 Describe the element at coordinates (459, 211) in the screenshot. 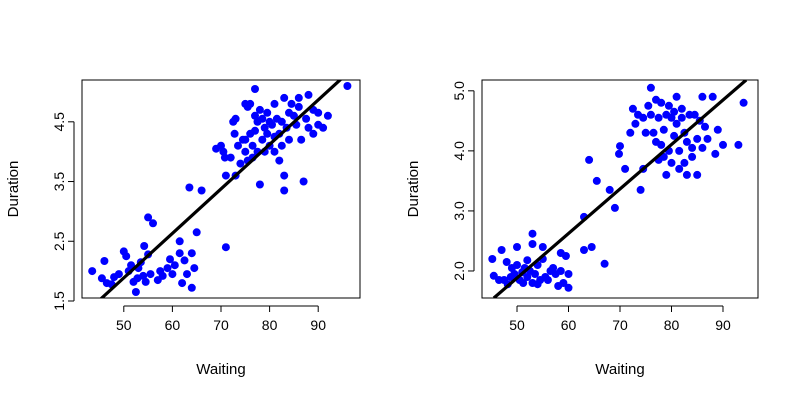

I see `y-tick-label: 3.0` at that location.